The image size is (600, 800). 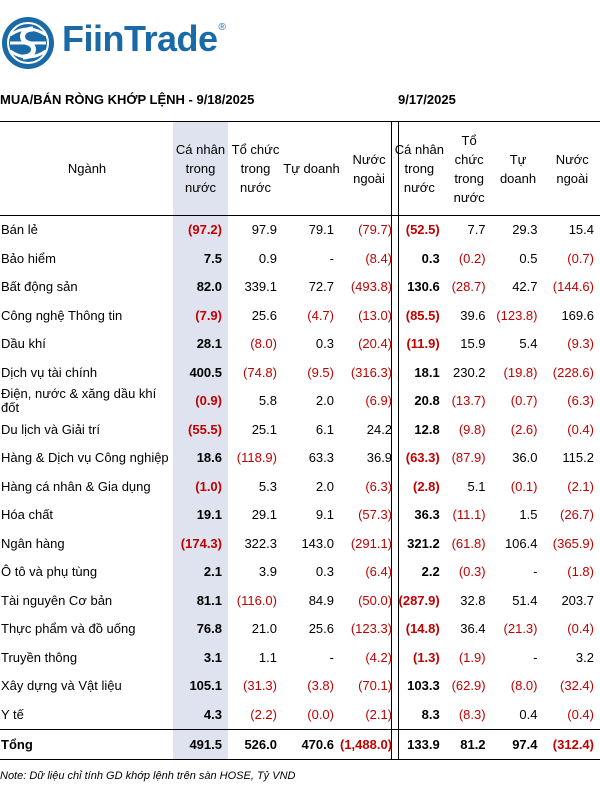 I want to click on value-cell: 0.5, so click(x=528, y=258).